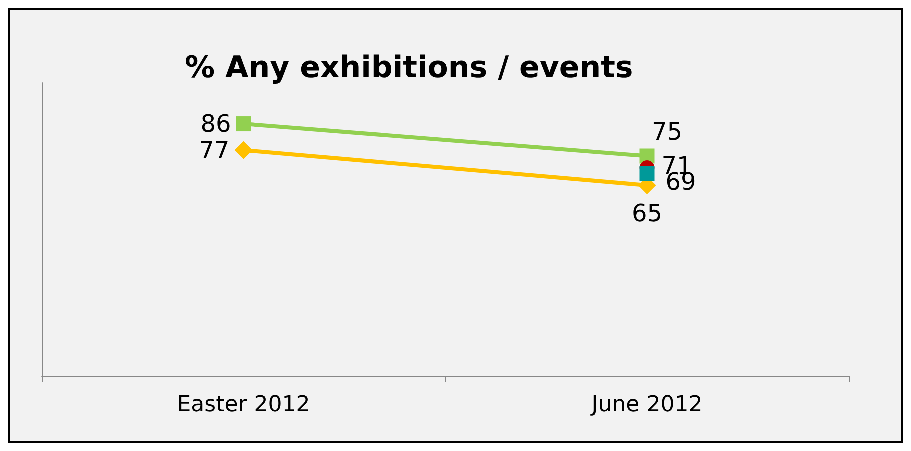 The width and height of the screenshot is (911, 451). Describe the element at coordinates (214, 150) in the screenshot. I see `data-label: 77` at that location.